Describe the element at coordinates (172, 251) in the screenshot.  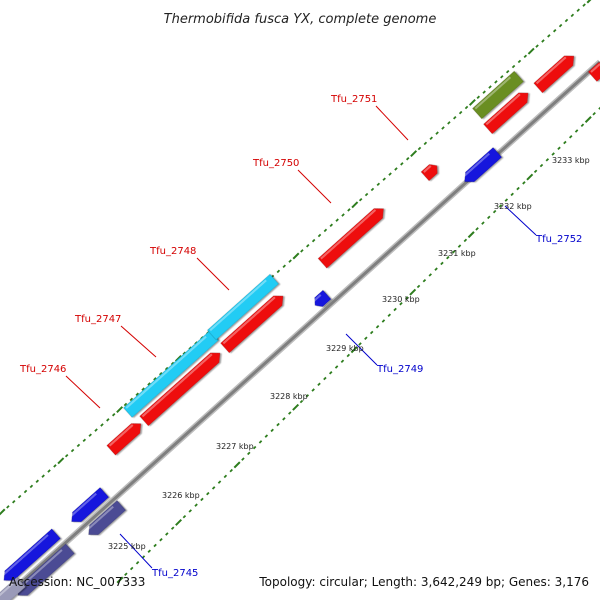
I see `gene-label-tfu-2748: Tfu_2748` at that location.